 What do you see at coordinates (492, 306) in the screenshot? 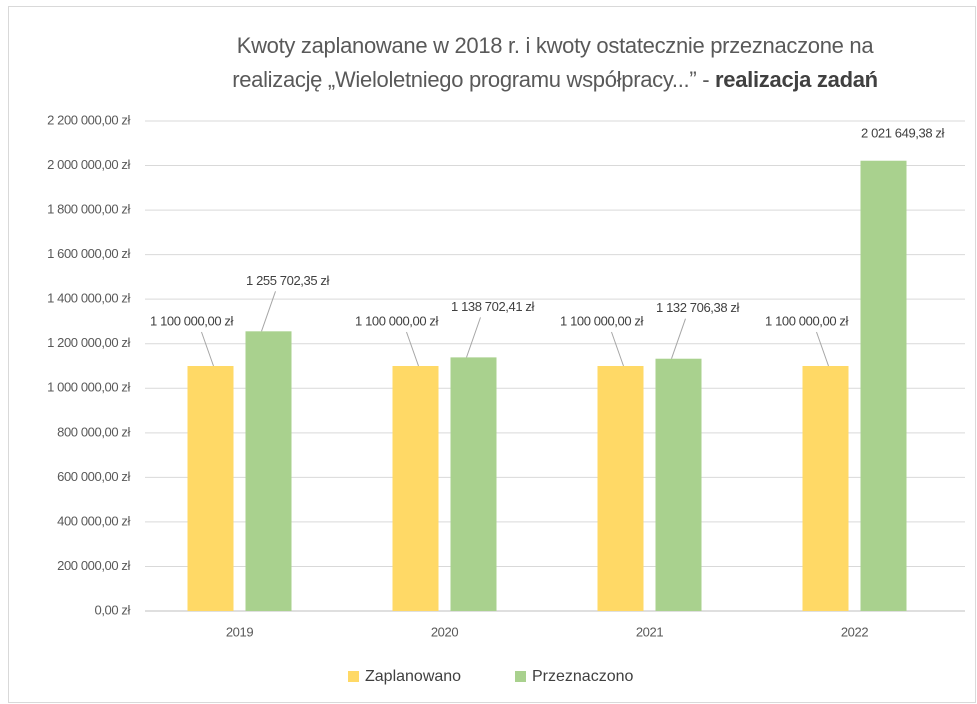
I see `data-label: 1 138 702,41 zł` at bounding box center [492, 306].